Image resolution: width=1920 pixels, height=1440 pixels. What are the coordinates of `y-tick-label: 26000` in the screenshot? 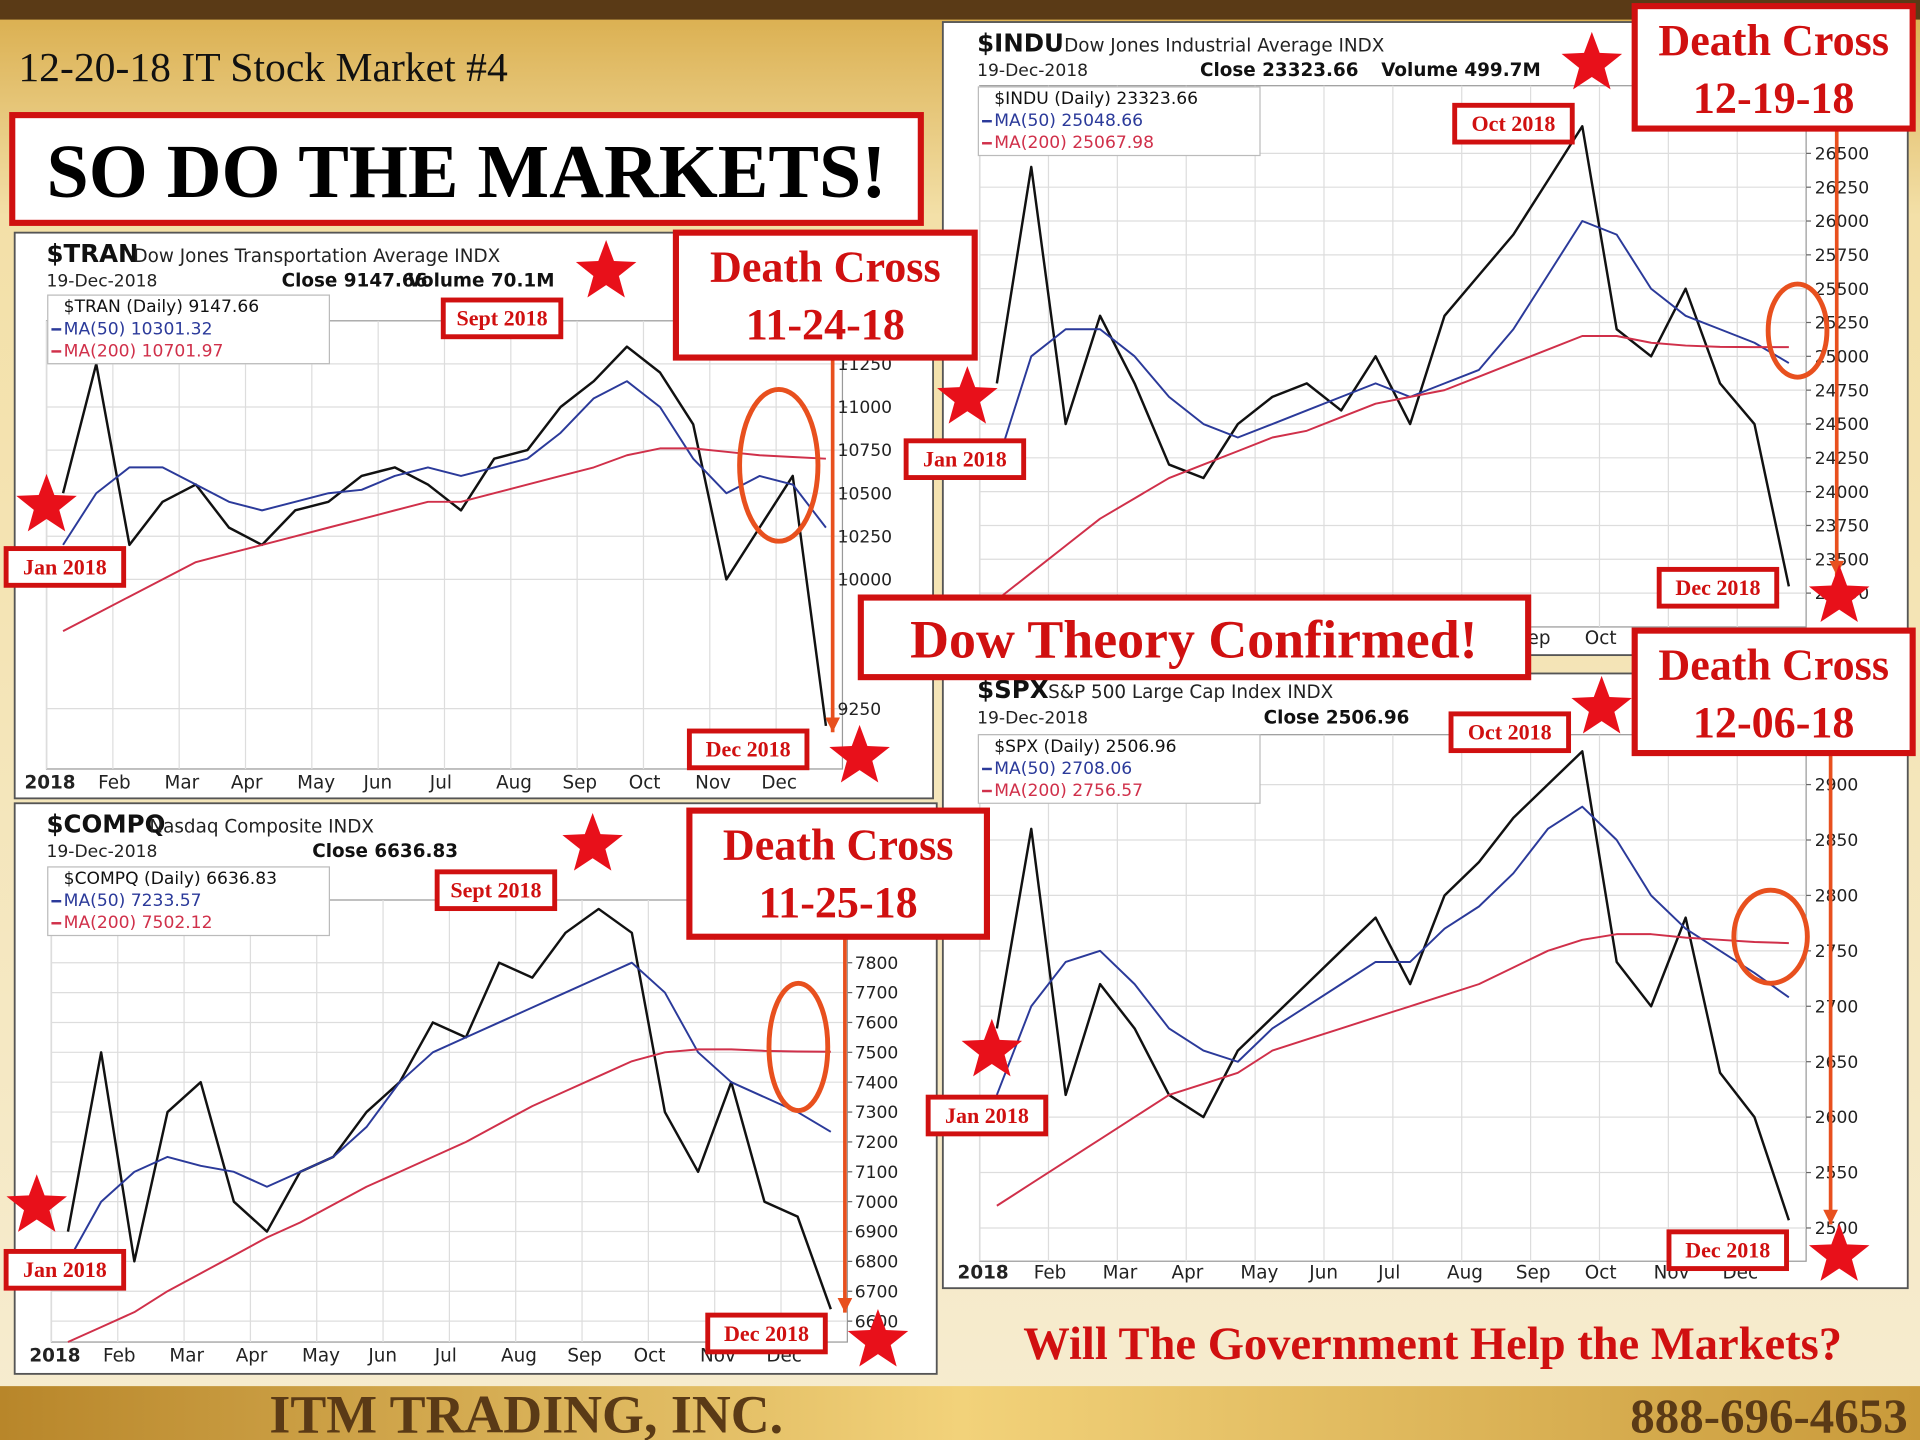 It's located at (1842, 222).